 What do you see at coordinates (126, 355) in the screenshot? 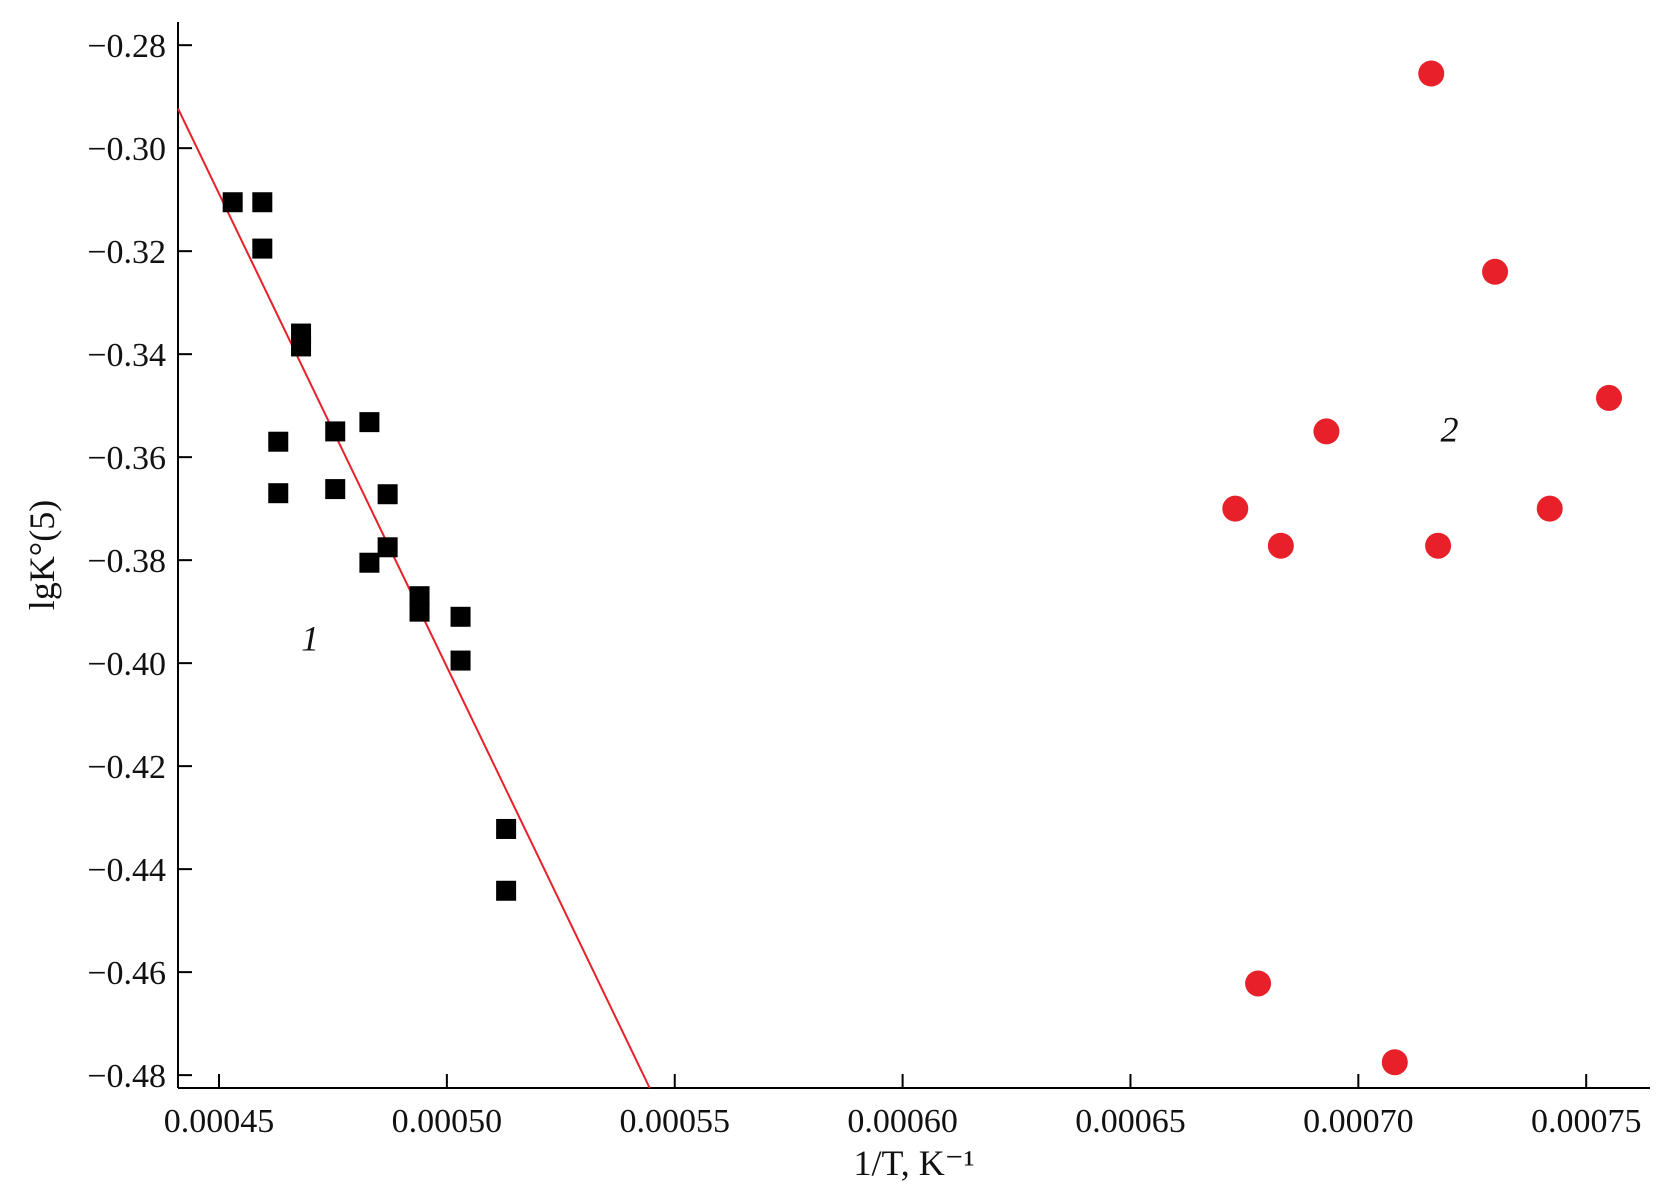
I see `y-tick-label: −0.34` at bounding box center [126, 355].